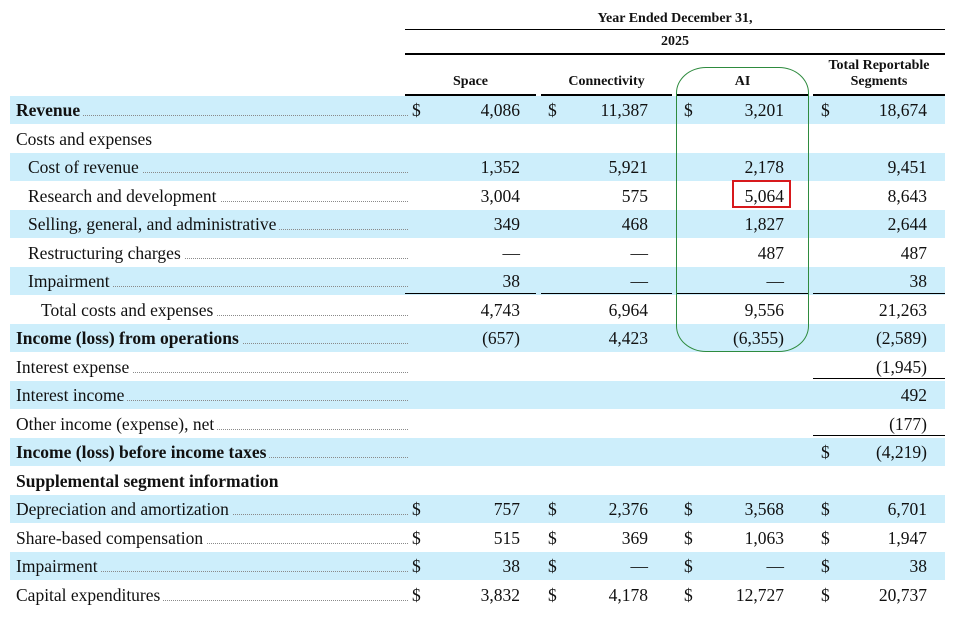  Describe the element at coordinates (477, 253) in the screenshot. I see `table-row: Restructuring charges — — 487 487` at that location.